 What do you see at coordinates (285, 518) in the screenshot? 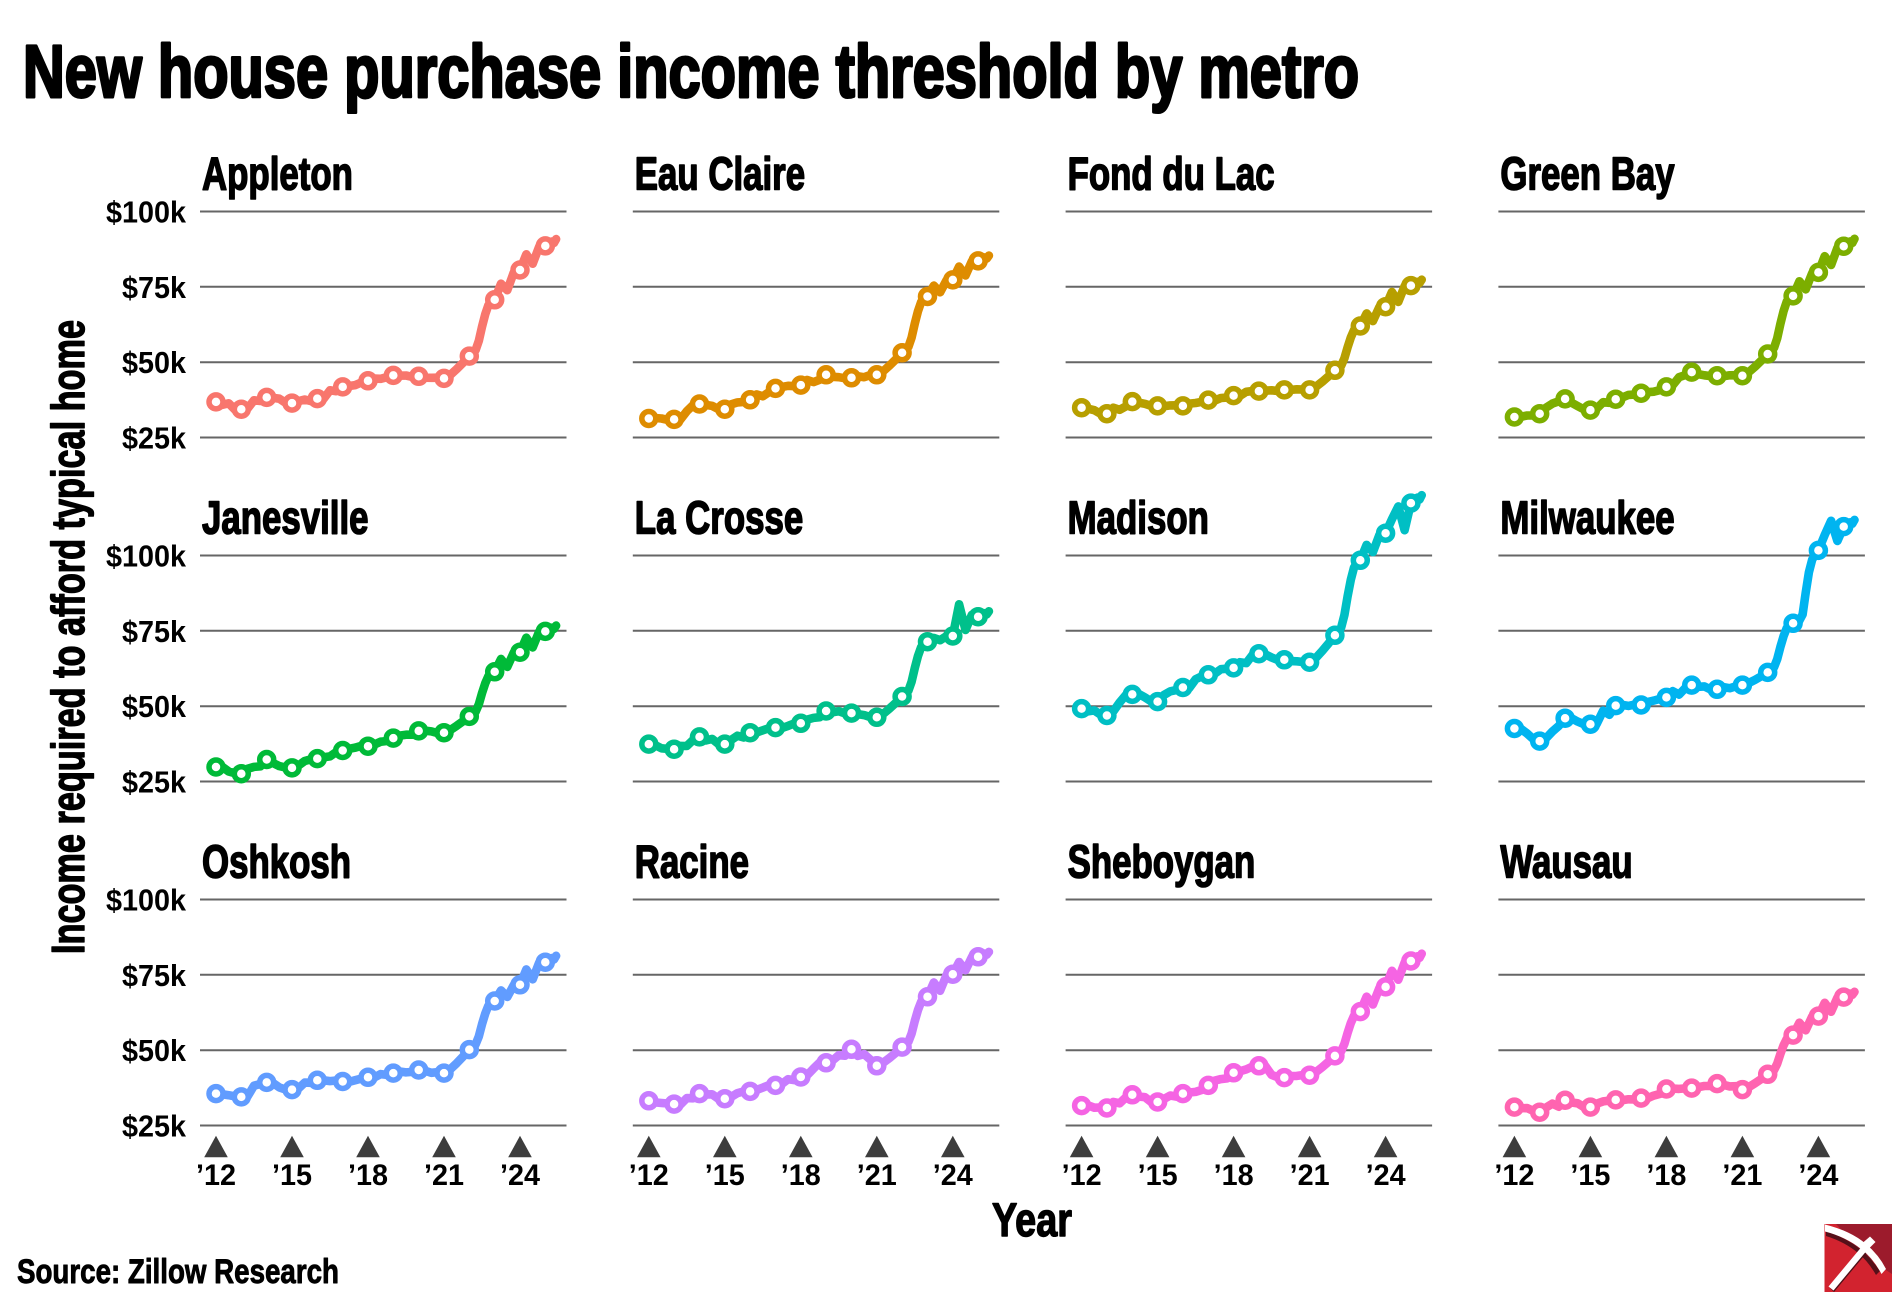
I see `svg-text: Janesville` at bounding box center [285, 518].